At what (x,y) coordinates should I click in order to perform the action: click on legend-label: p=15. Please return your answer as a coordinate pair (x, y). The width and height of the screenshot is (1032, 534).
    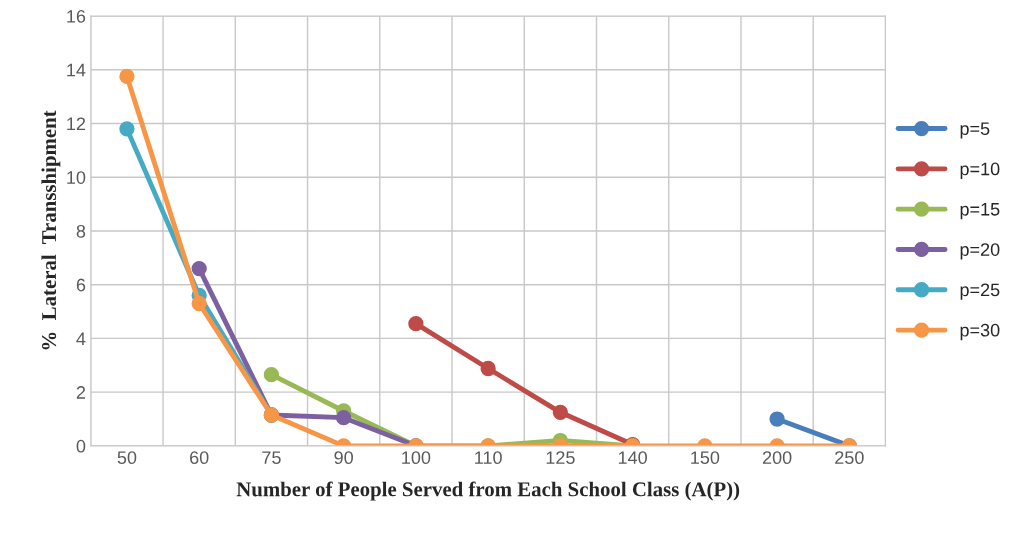
    Looking at the image, I should click on (980, 211).